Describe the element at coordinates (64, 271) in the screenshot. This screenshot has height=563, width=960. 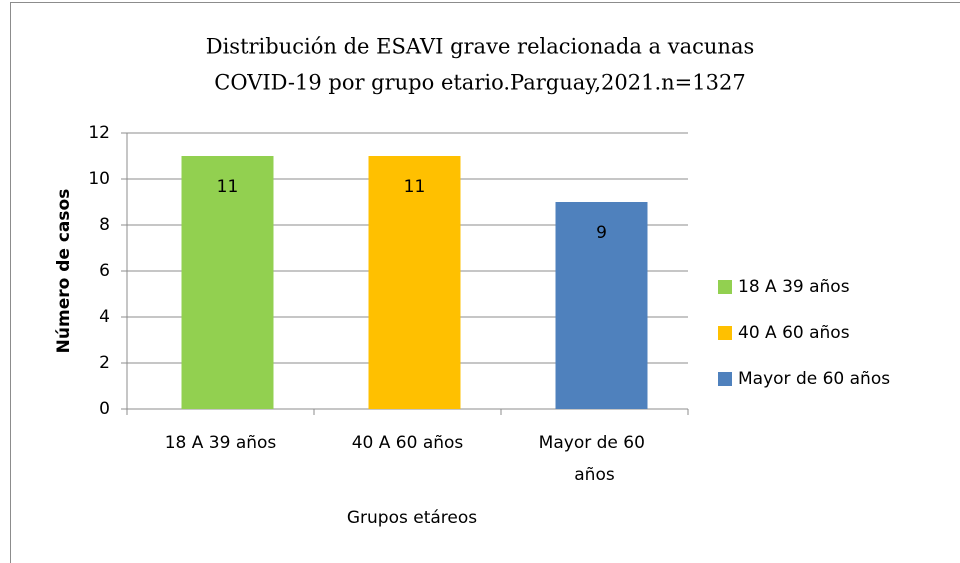
I see `y-axis-title: Número de casos` at that location.